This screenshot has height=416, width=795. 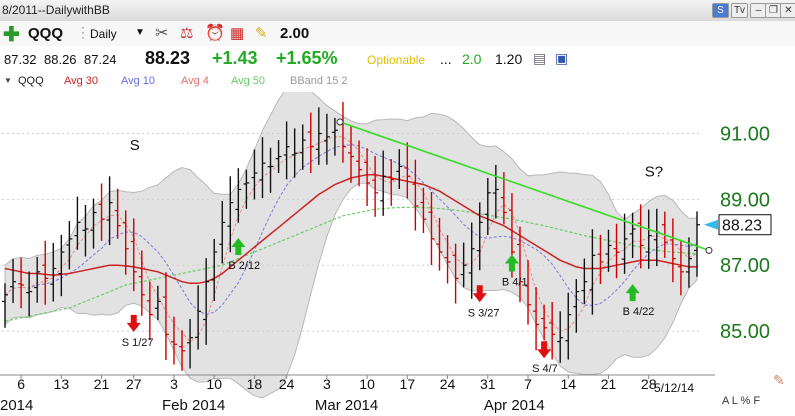 I want to click on quote-open: 87.32, so click(x=20, y=59).